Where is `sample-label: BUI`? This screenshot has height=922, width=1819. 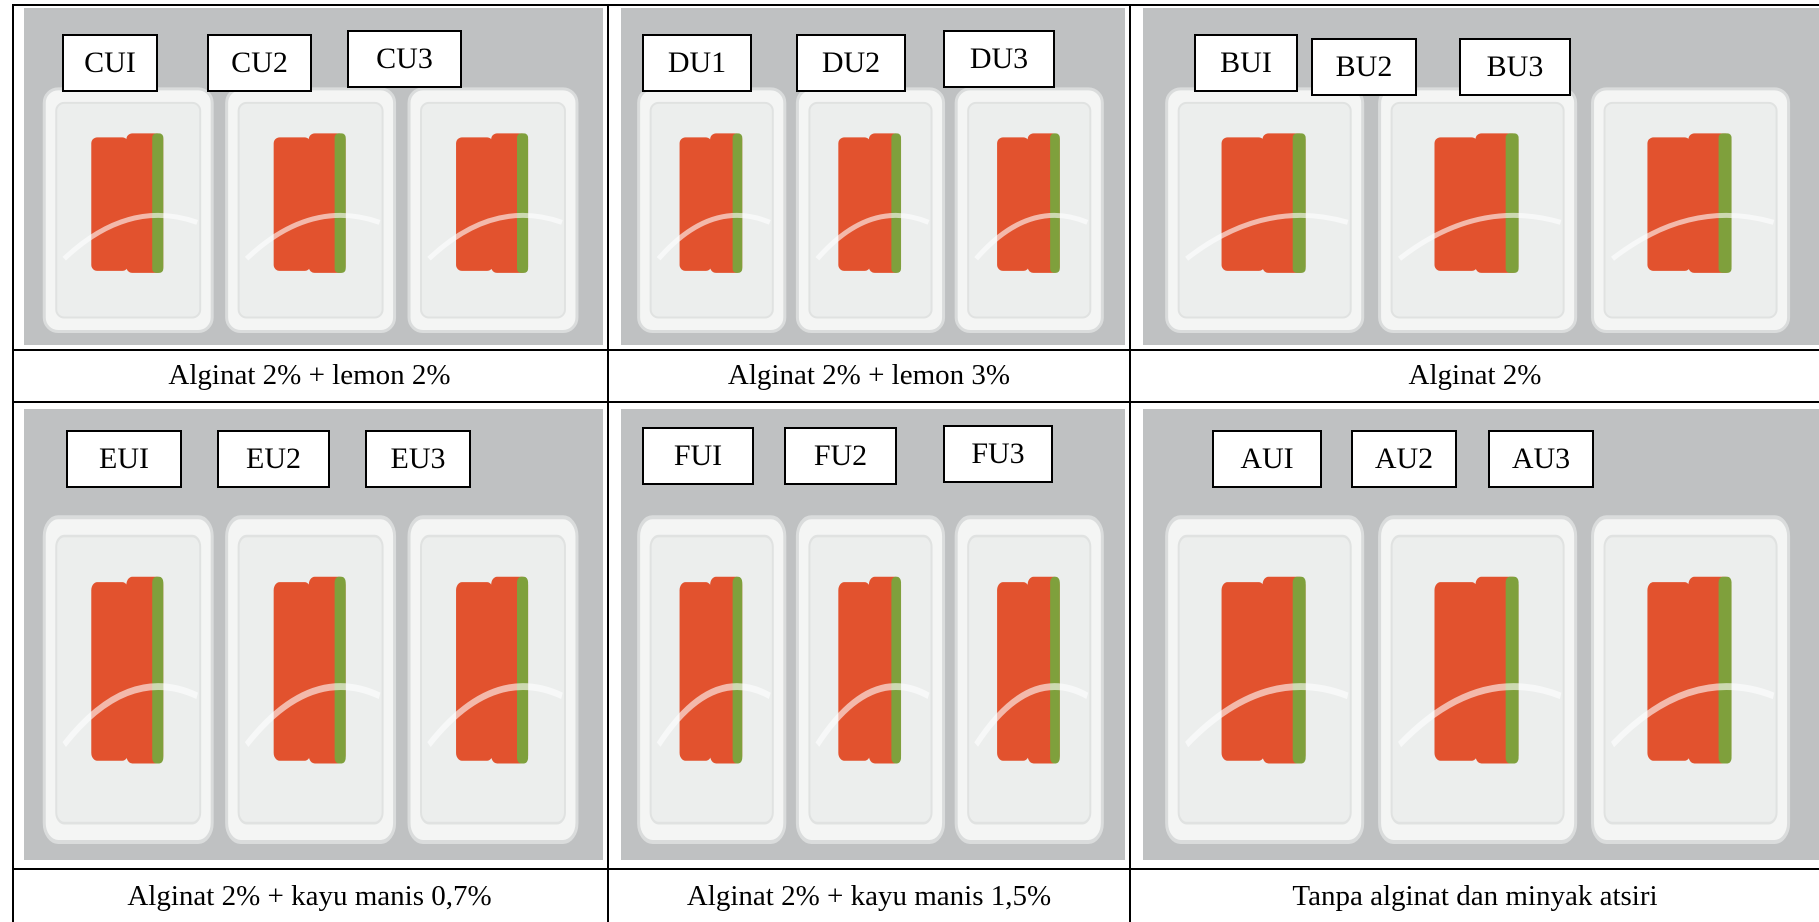
sample-label: BUI is located at coordinates (1246, 63).